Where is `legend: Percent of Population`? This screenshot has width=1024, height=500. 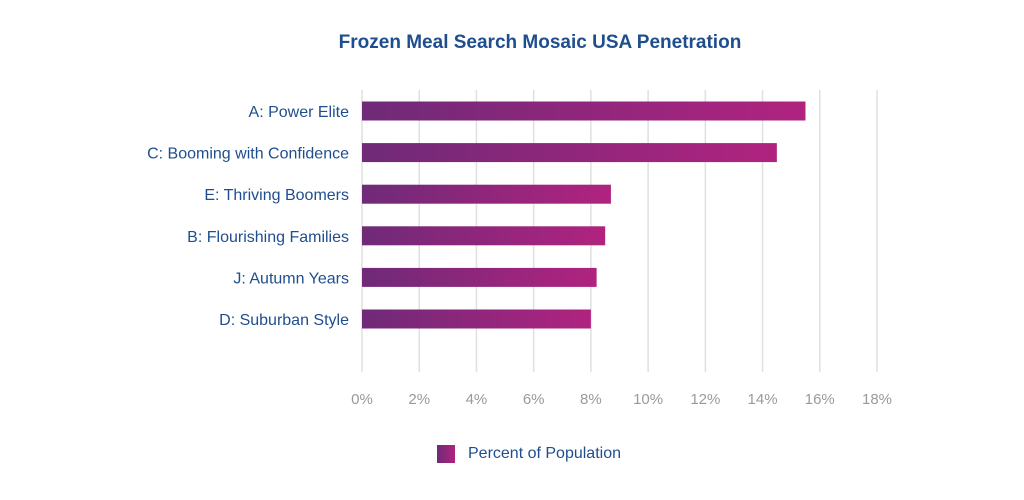
legend: Percent of Population is located at coordinates (529, 454).